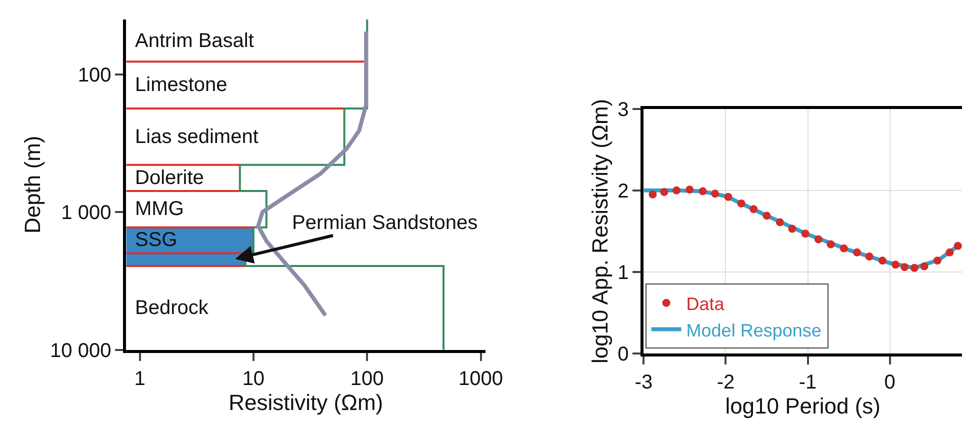 This screenshot has width=979, height=432. I want to click on x-tick-label: -2, so click(725, 383).